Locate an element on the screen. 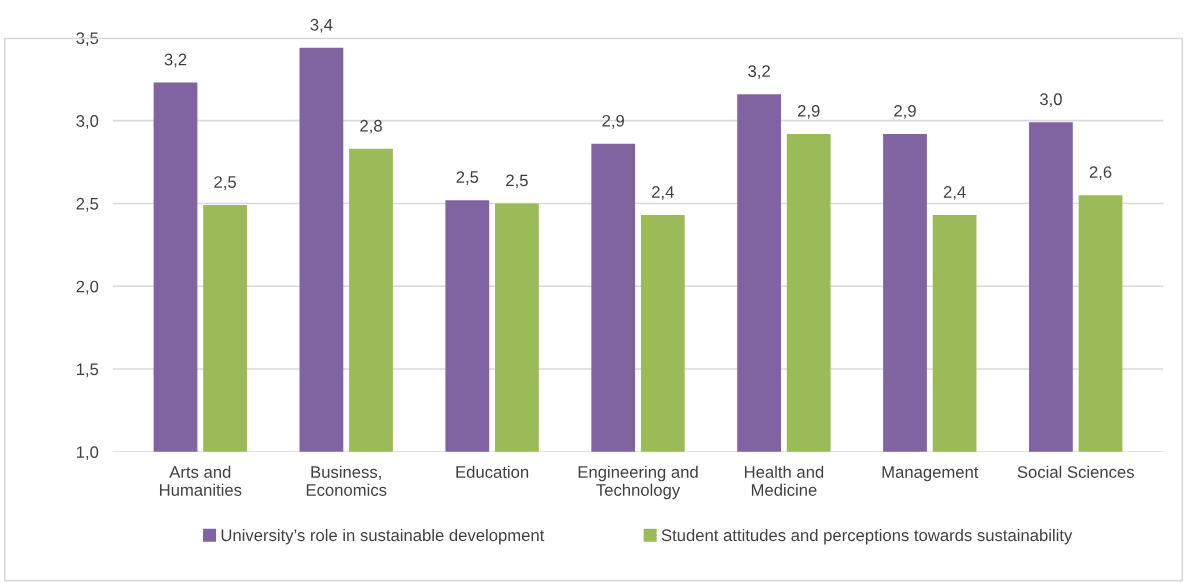 The image size is (1187, 583). data-label: 3,4 is located at coordinates (321, 25).